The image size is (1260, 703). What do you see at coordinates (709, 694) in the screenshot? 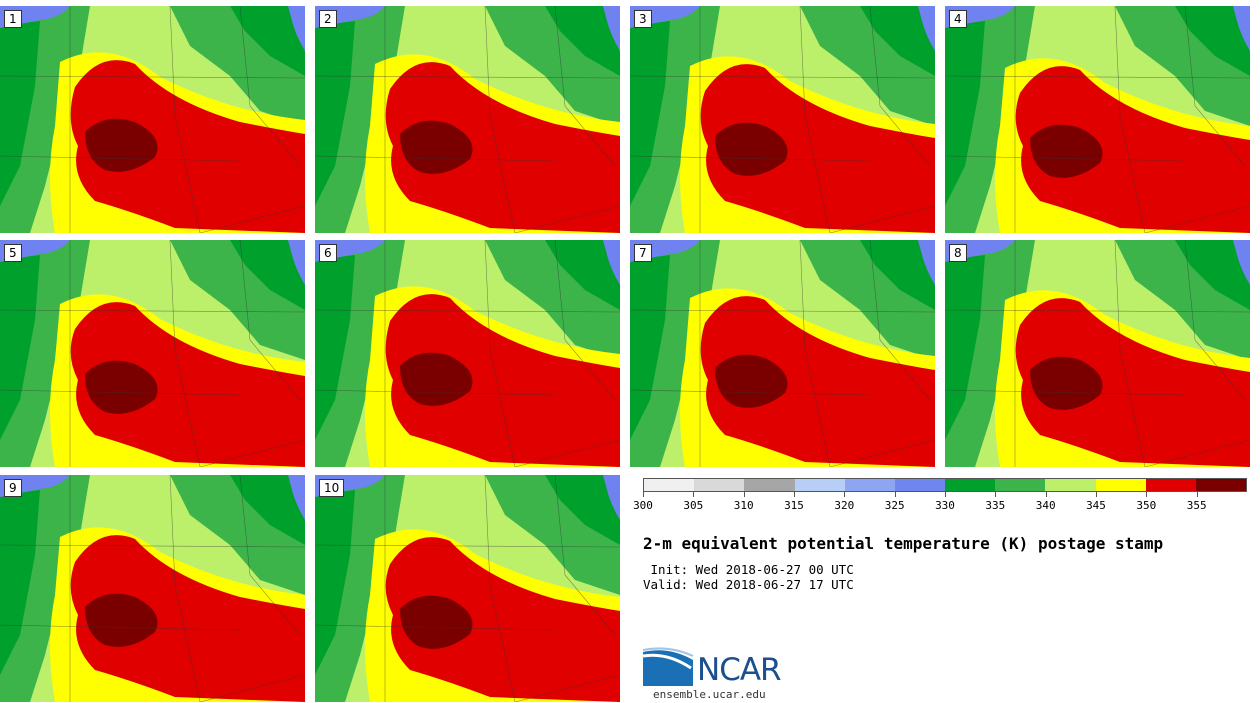
I see `site-url: ensemble.ucar.edu` at bounding box center [709, 694].